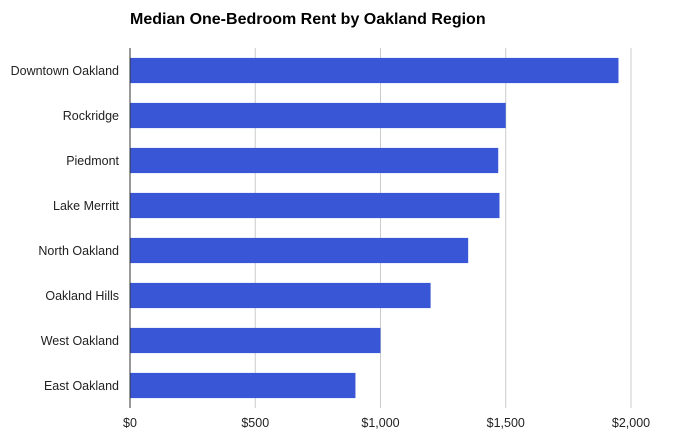  I want to click on tick-labels: $0 $500 $1,000 $1,500 $2,000, so click(386, 423).